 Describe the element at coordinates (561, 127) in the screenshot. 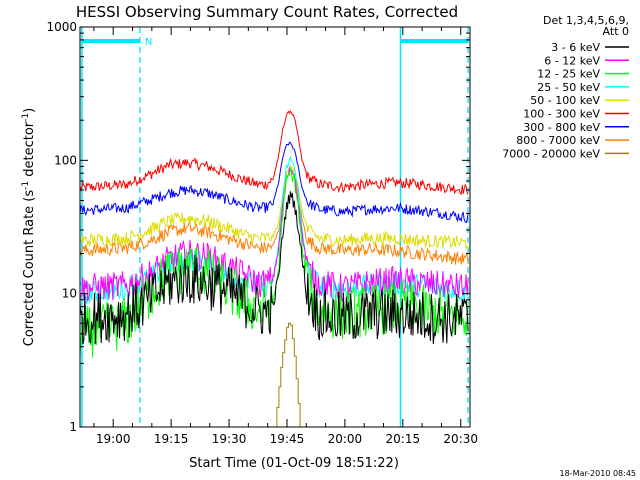

I see `legend-entry-label: 300 - 800 keV` at that location.